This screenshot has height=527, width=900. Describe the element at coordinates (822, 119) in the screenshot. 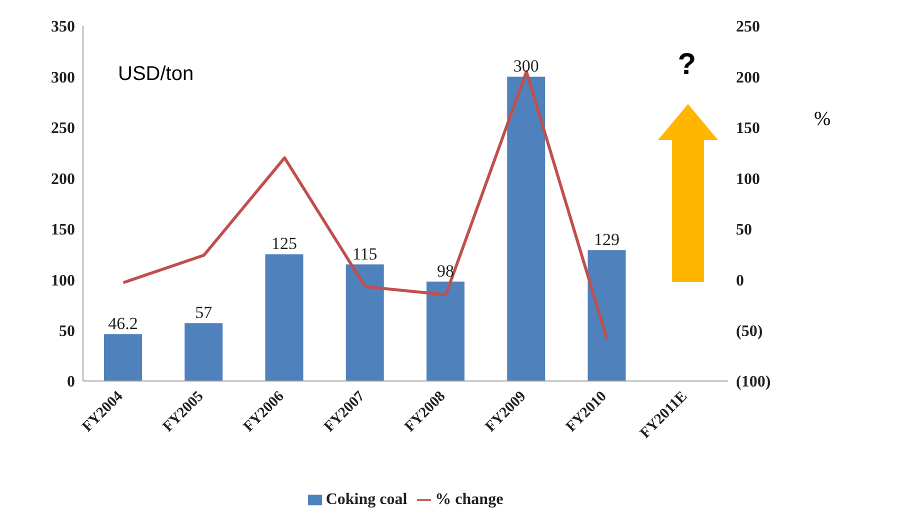

I see `y2-axis-title: %` at that location.